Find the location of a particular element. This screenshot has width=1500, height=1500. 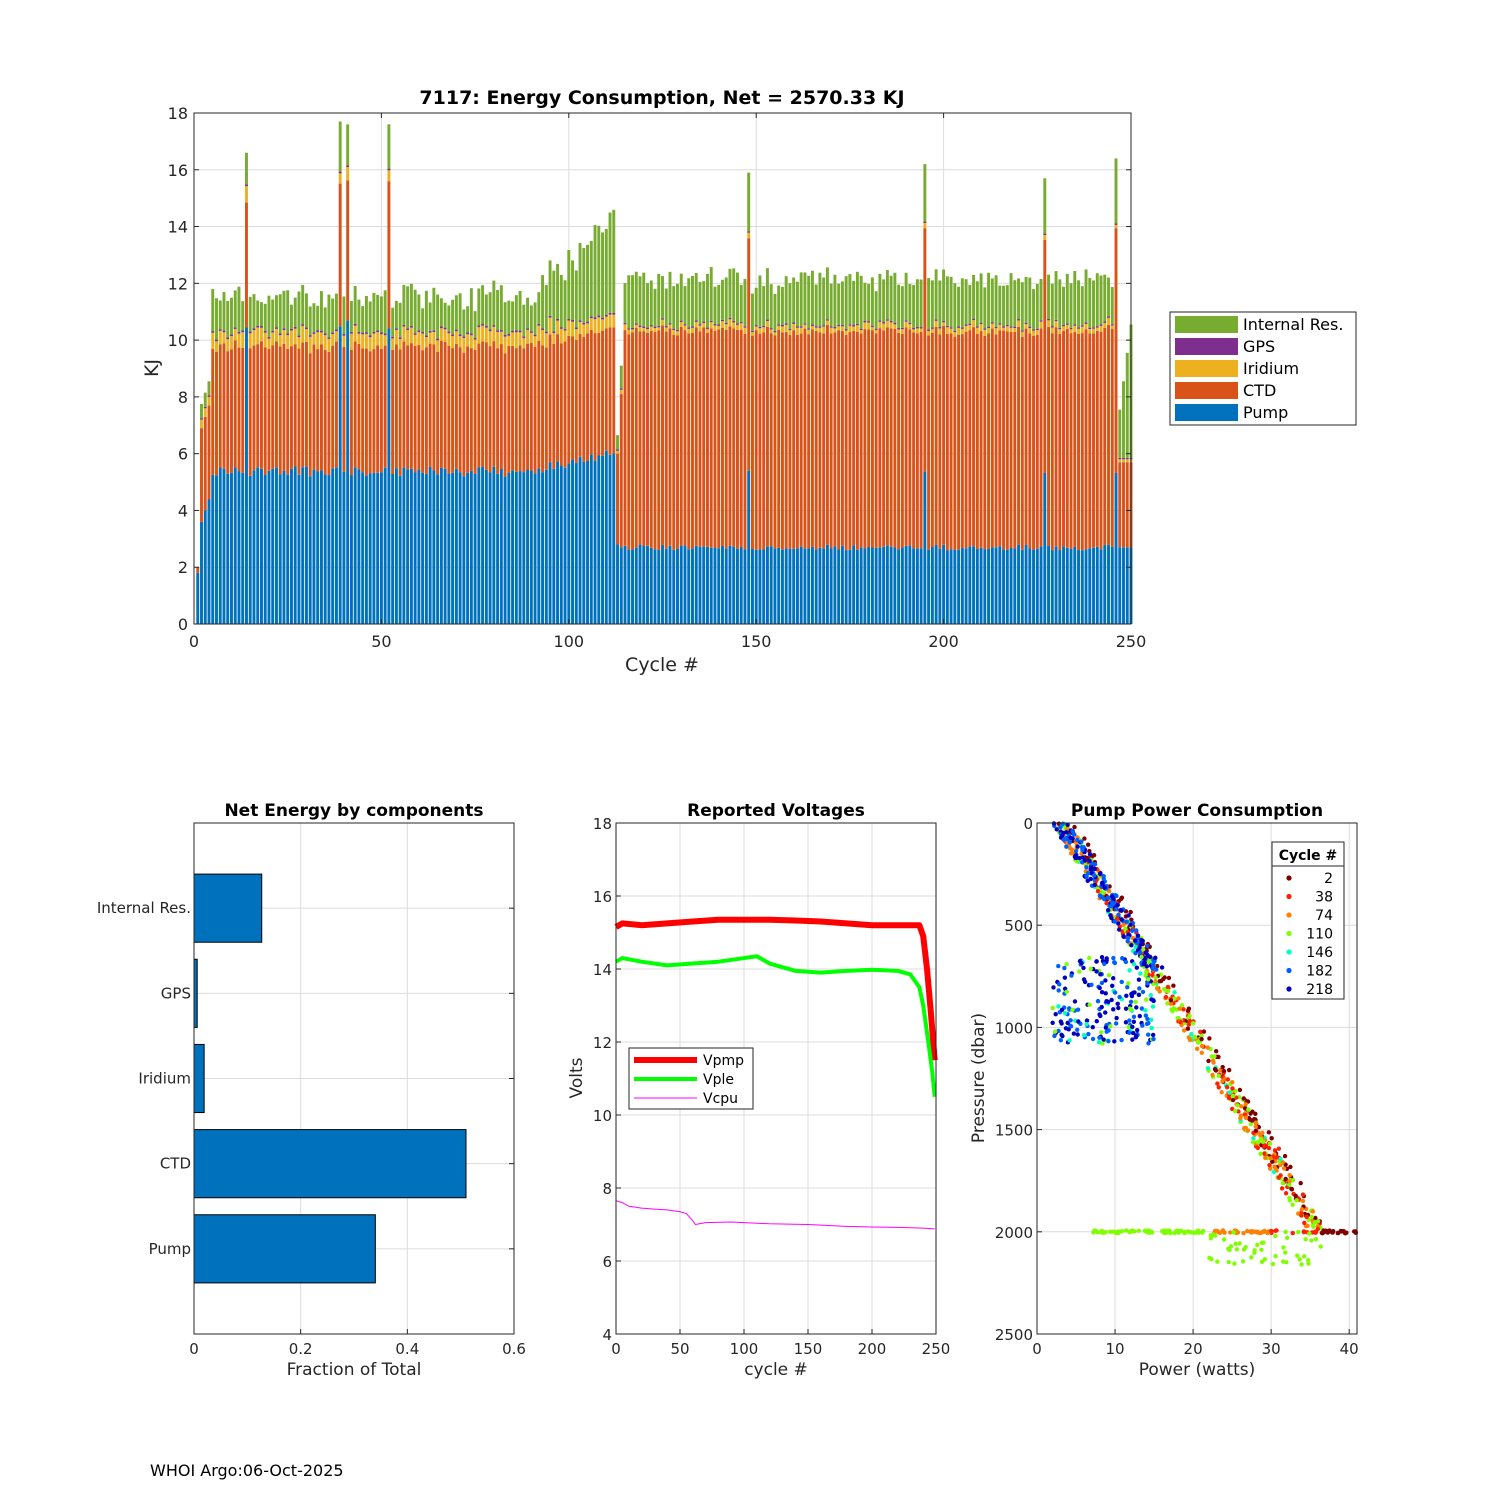

energy-y-tick-label: 8 is located at coordinates (183, 397).